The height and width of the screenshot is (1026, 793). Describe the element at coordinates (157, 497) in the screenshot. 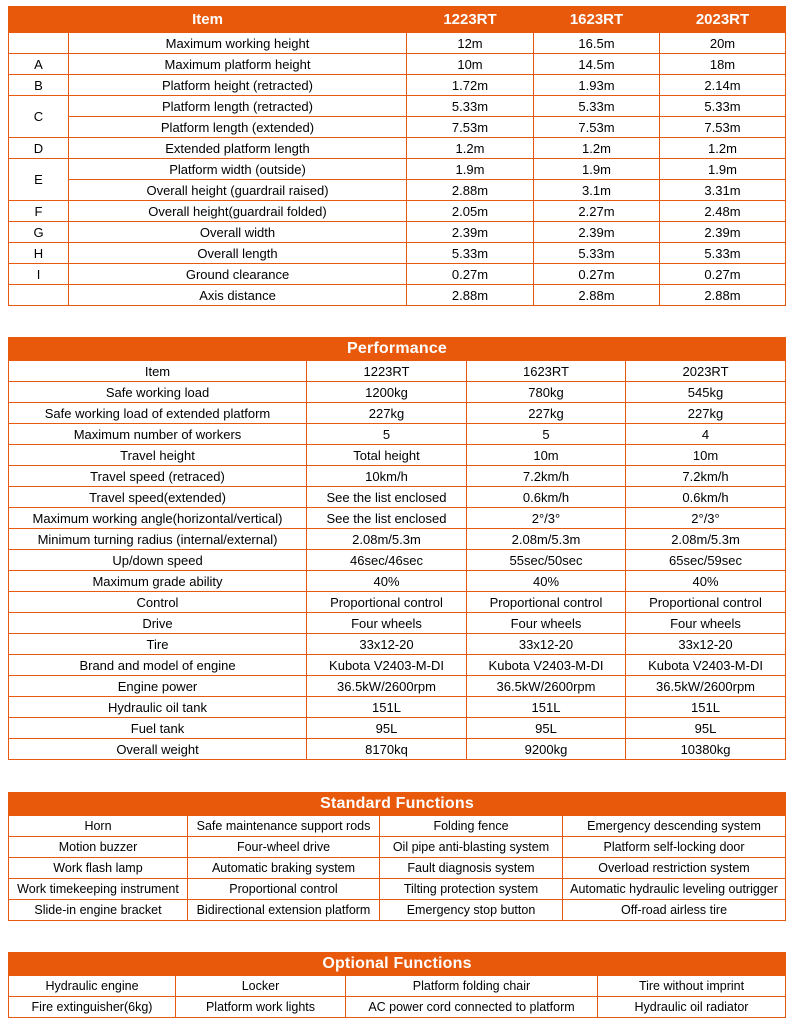

I see `performance-label-cell: Travel speed(extended)` at that location.